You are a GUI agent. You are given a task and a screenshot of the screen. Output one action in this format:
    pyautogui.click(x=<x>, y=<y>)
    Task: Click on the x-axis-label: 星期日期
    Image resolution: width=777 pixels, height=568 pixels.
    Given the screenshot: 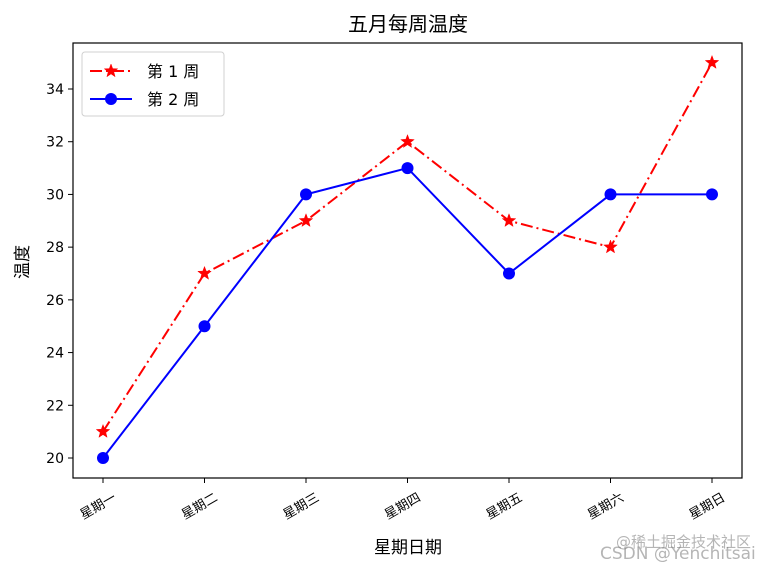 What is the action you would take?
    pyautogui.click(x=408, y=548)
    